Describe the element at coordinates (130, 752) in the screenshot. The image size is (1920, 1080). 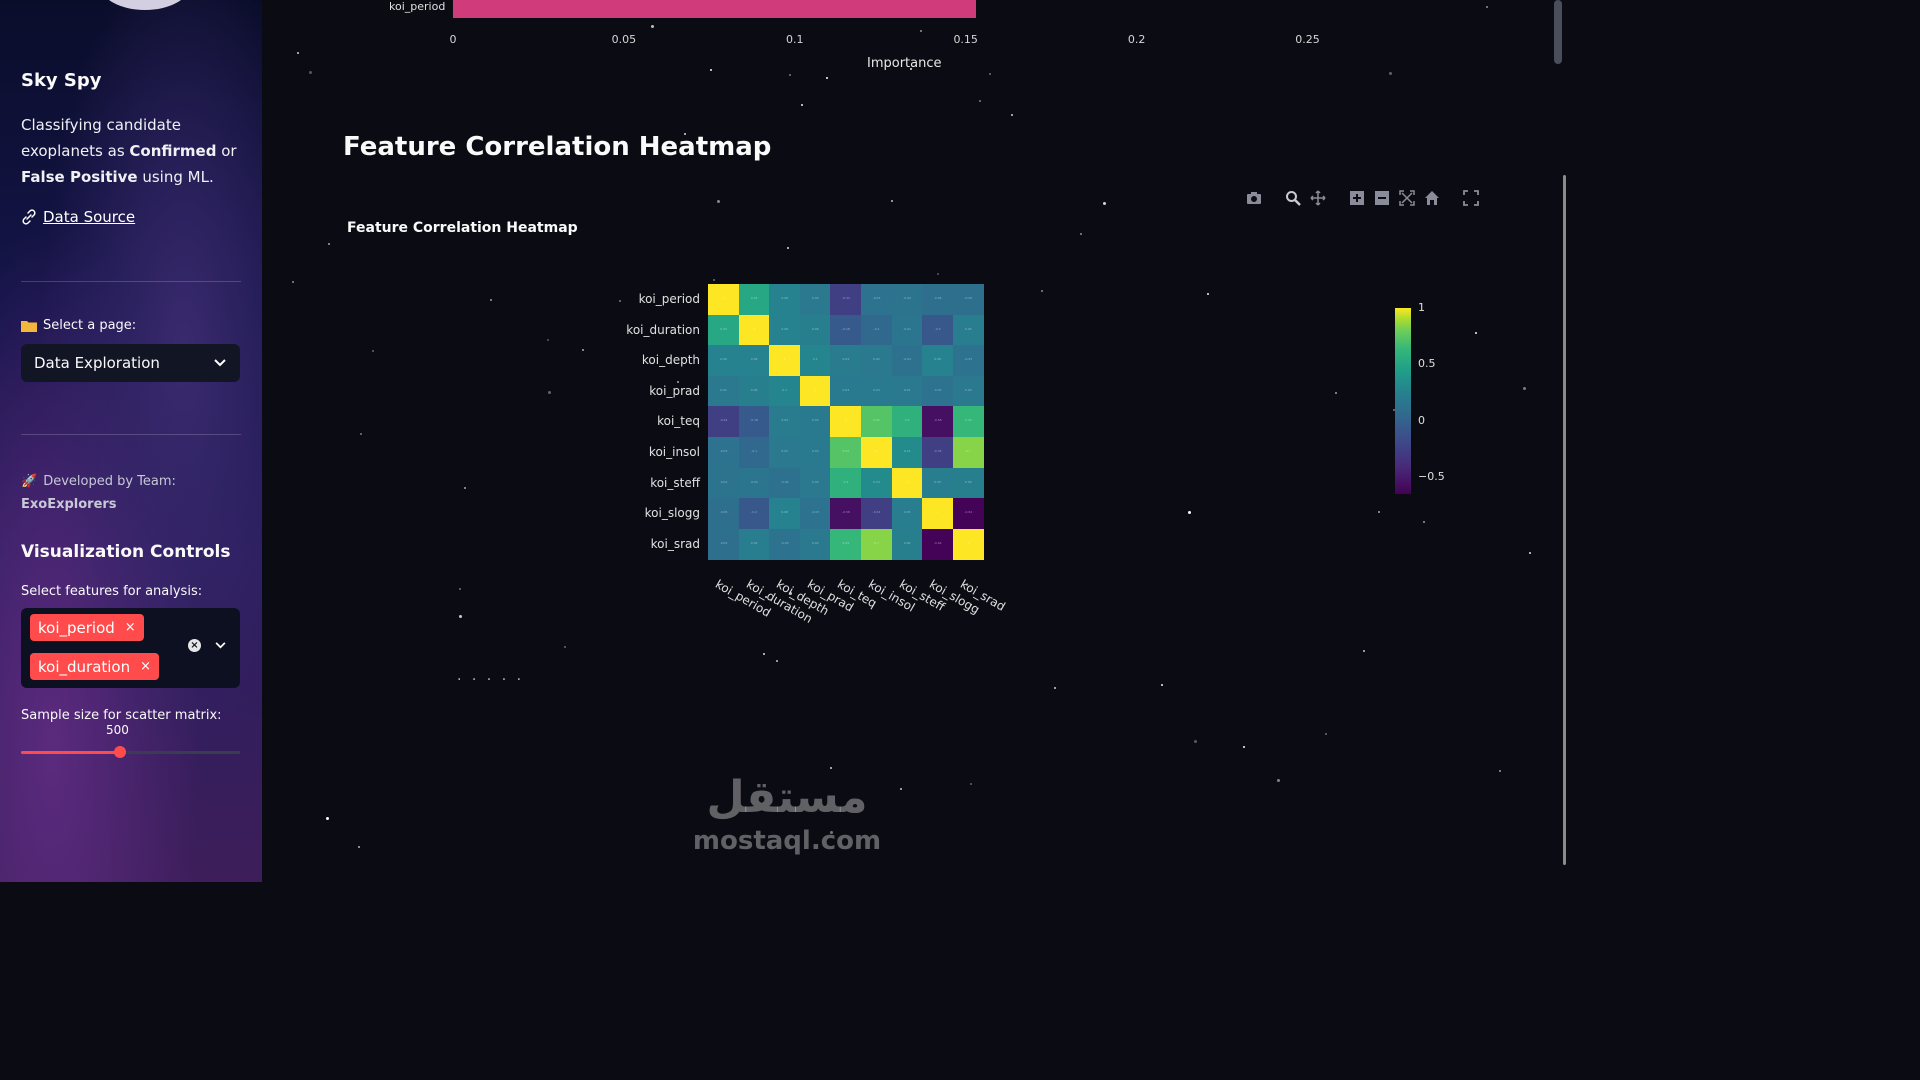
I see `sample-size-slider` at that location.